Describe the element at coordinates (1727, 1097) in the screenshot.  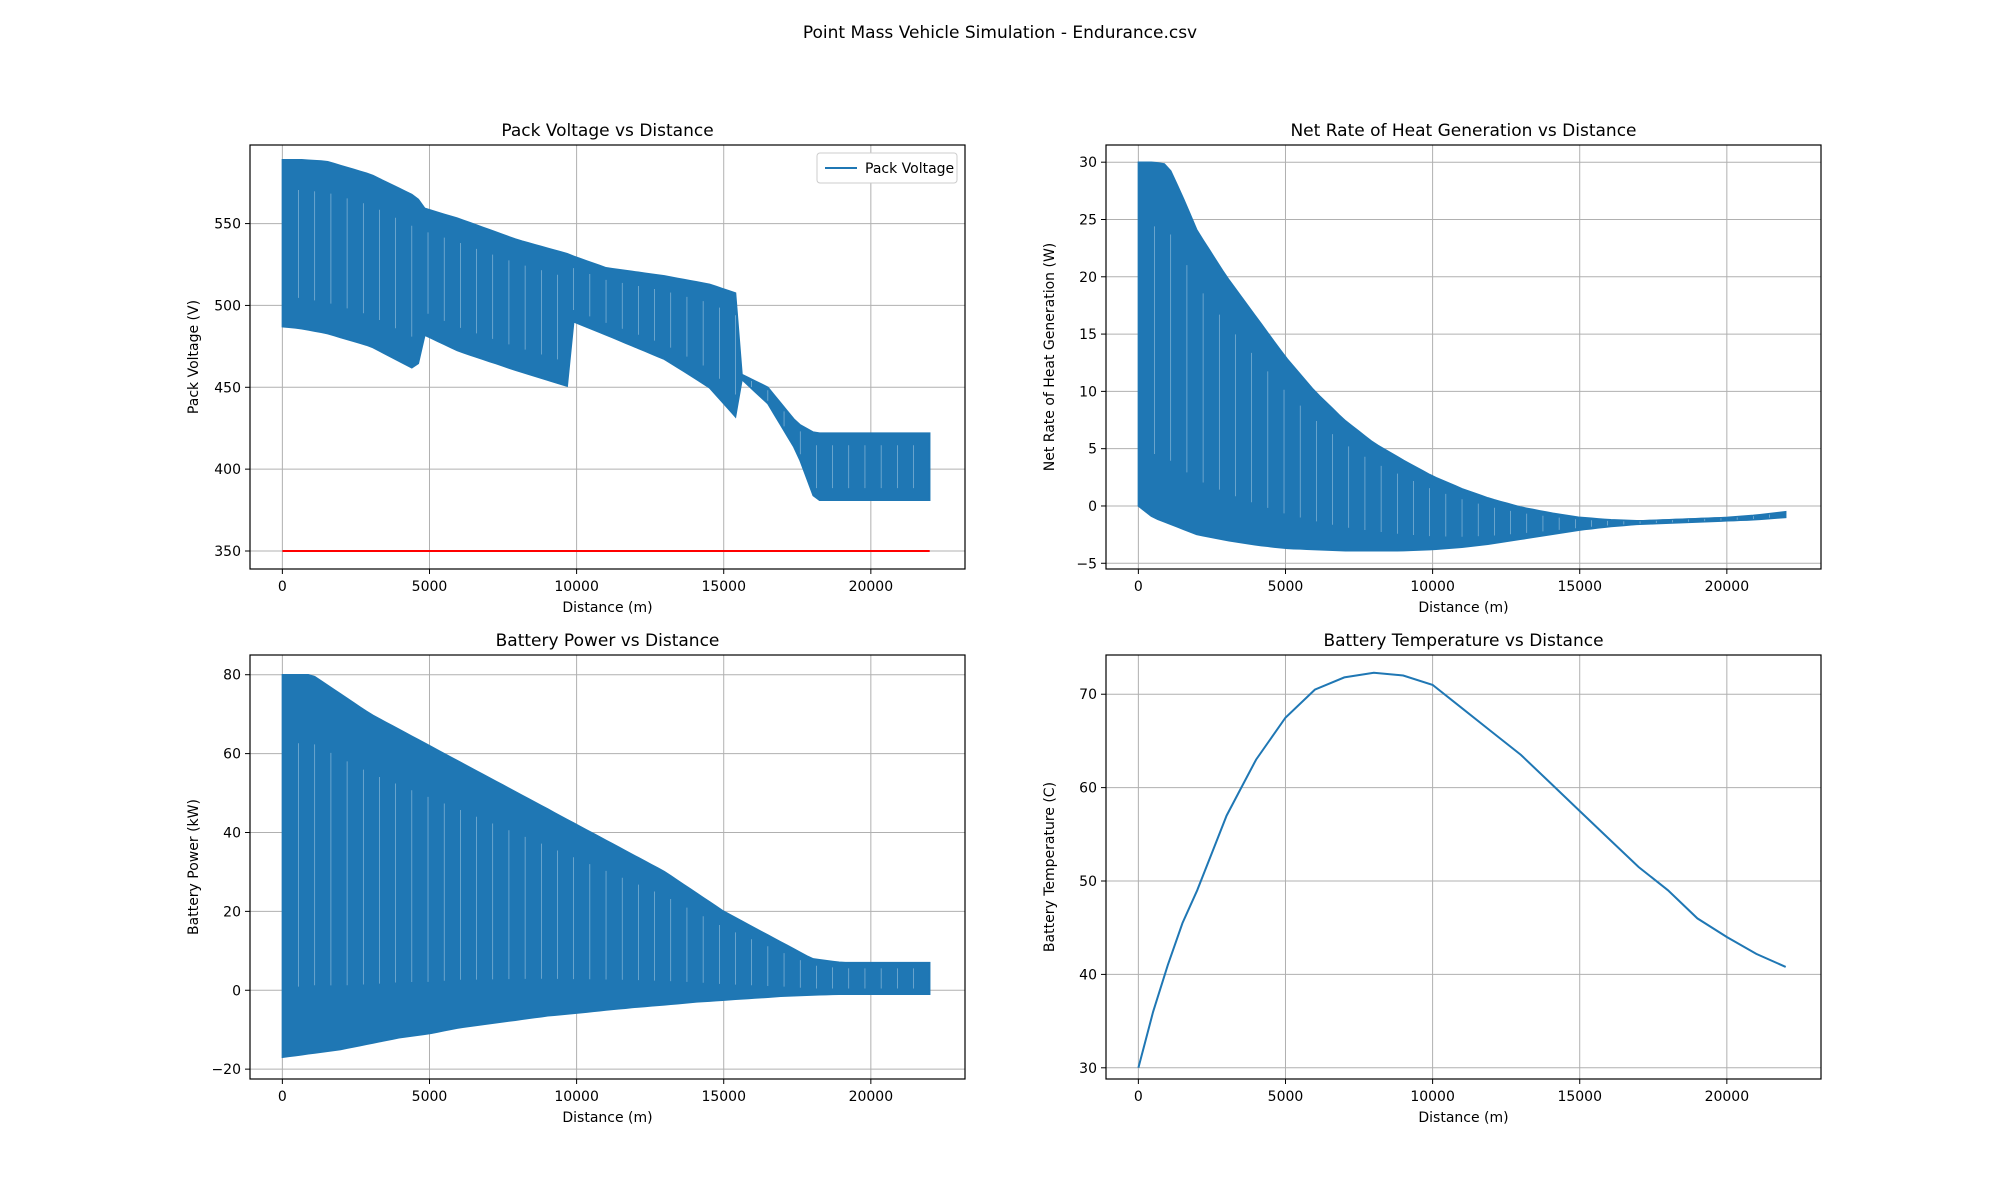
I see `battery-temperature-x-tick-label: 20000` at that location.